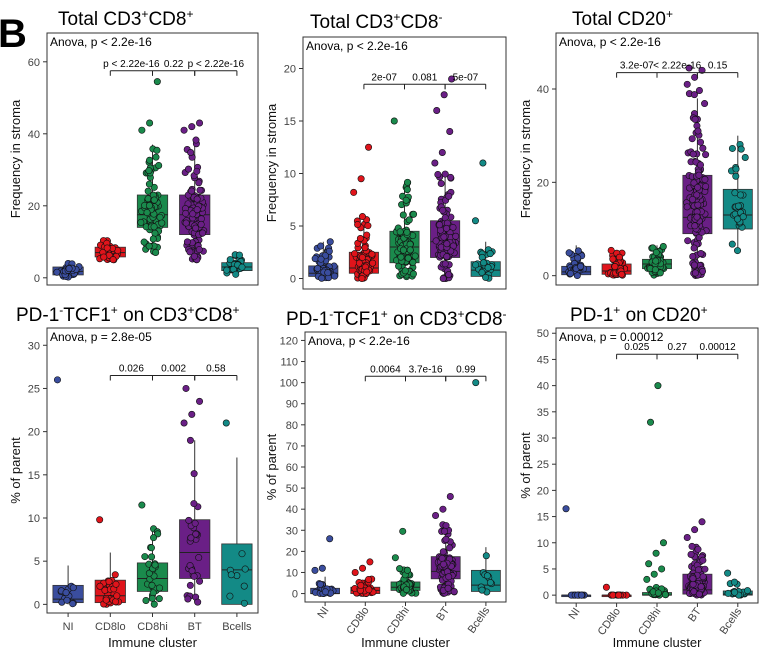 Image resolution: width=763 pixels, height=653 pixels. Describe the element at coordinates (657, 159) in the screenshot. I see `plot-frame` at that location.